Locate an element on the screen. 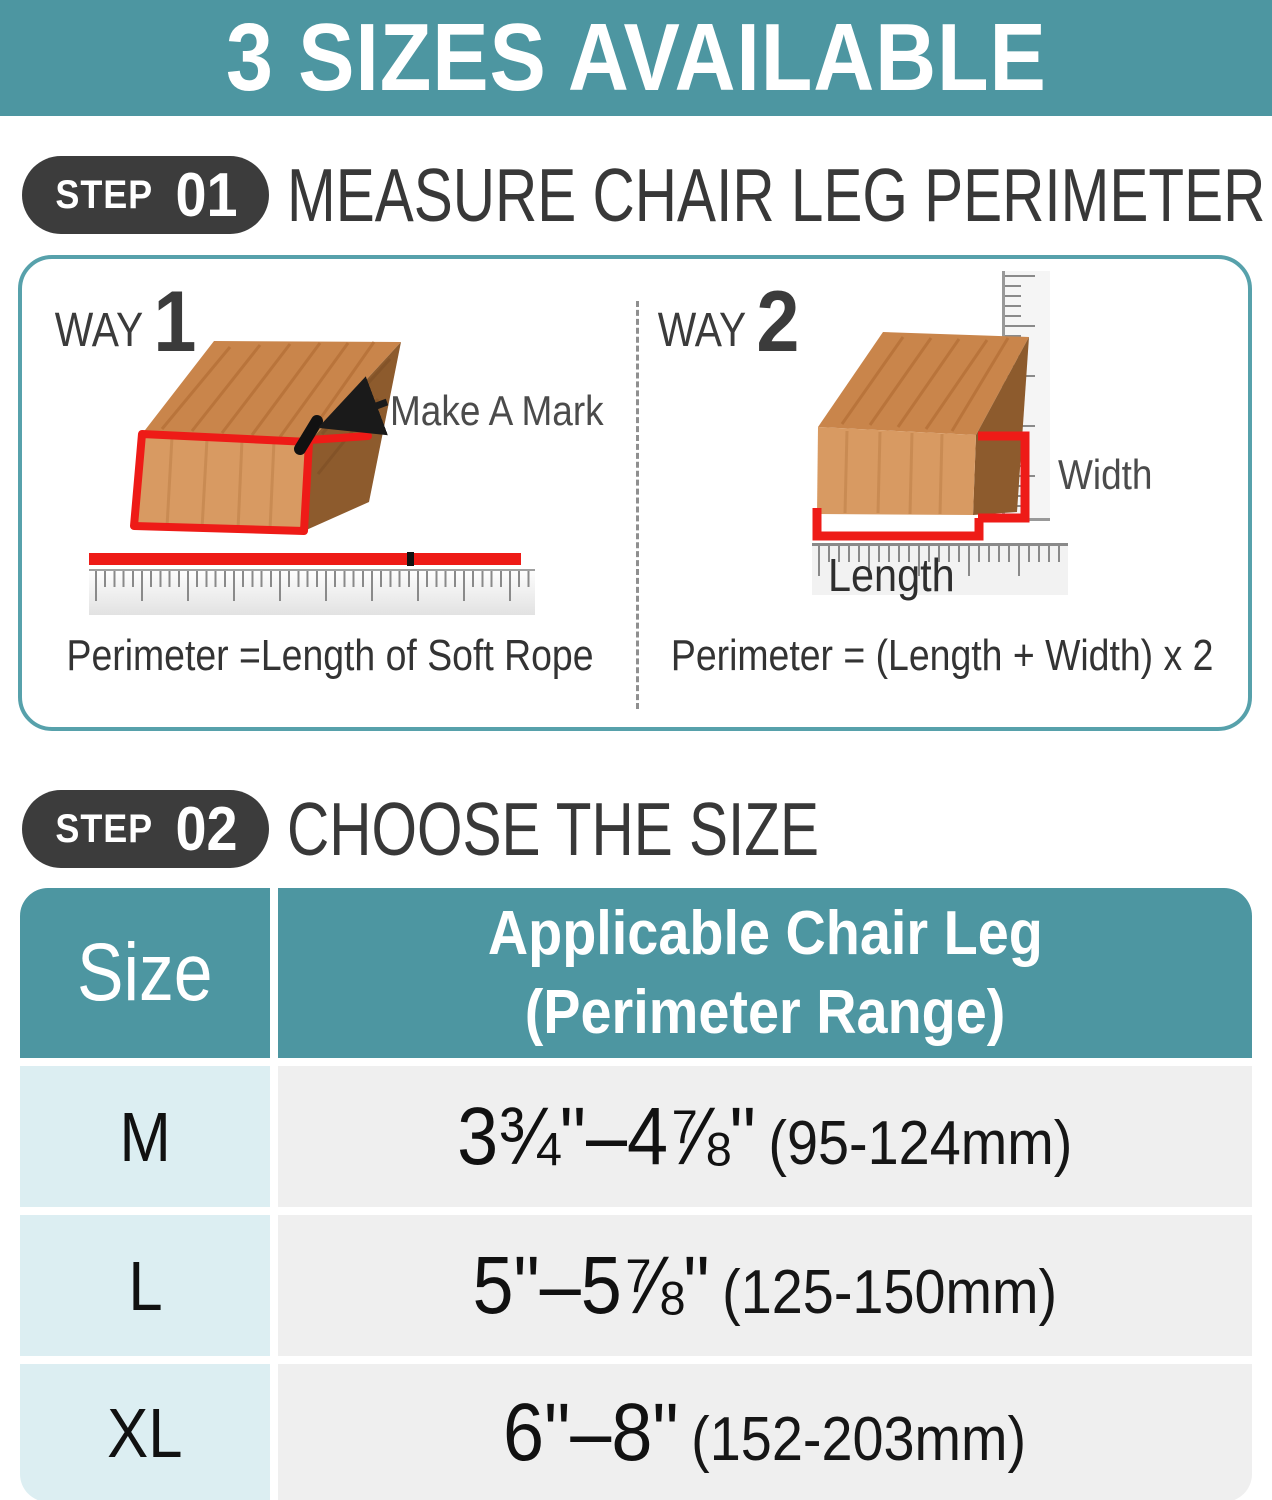  row-xl-size-cell: XL is located at coordinates (145, 1432).